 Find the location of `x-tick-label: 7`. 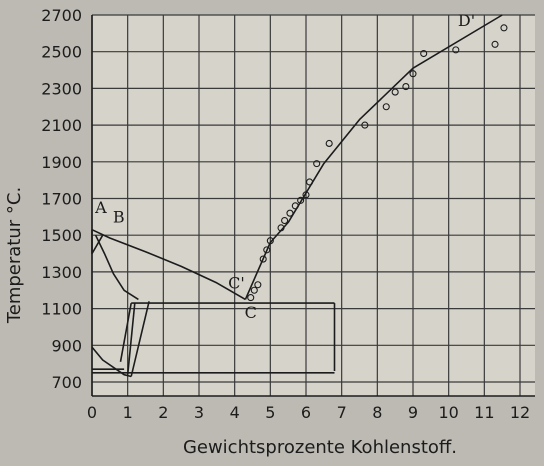

x-tick-label: 7 is located at coordinates (342, 412).